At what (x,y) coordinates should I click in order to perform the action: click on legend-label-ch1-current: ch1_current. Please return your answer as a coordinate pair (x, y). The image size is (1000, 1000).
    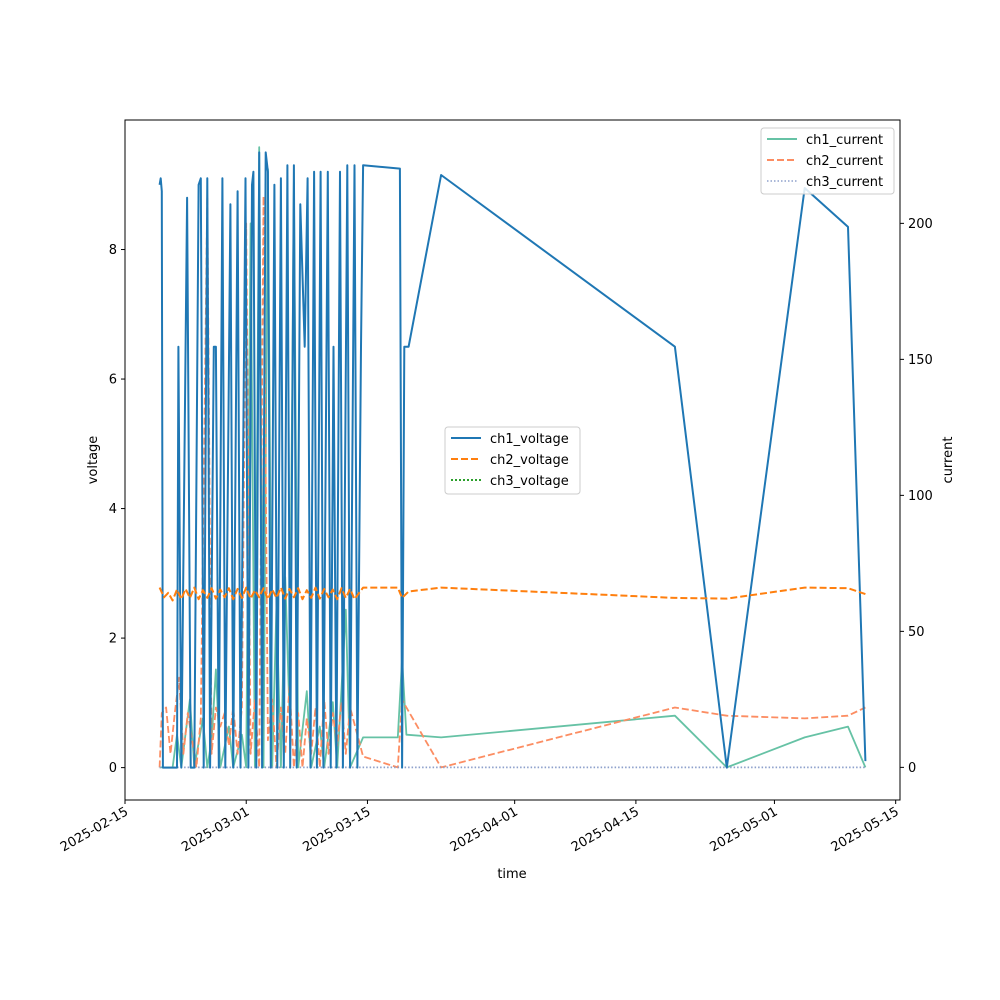
    Looking at the image, I should click on (844, 140).